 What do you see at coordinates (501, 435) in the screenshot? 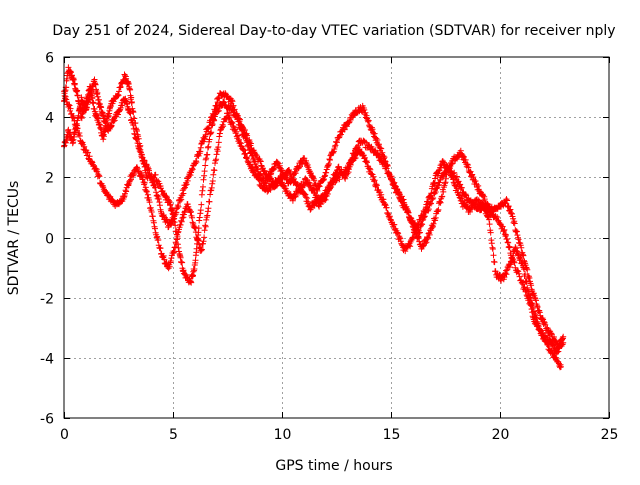
I see `x-tick-label: 20` at bounding box center [501, 435].